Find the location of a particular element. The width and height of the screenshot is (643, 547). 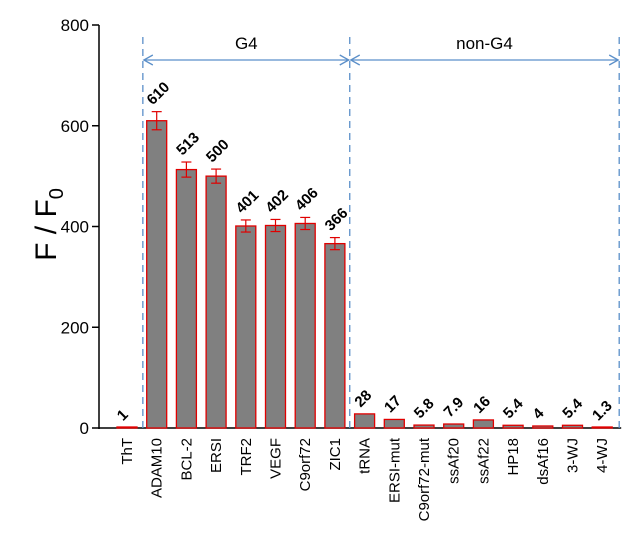

bar-4-wj is located at coordinates (602, 427).